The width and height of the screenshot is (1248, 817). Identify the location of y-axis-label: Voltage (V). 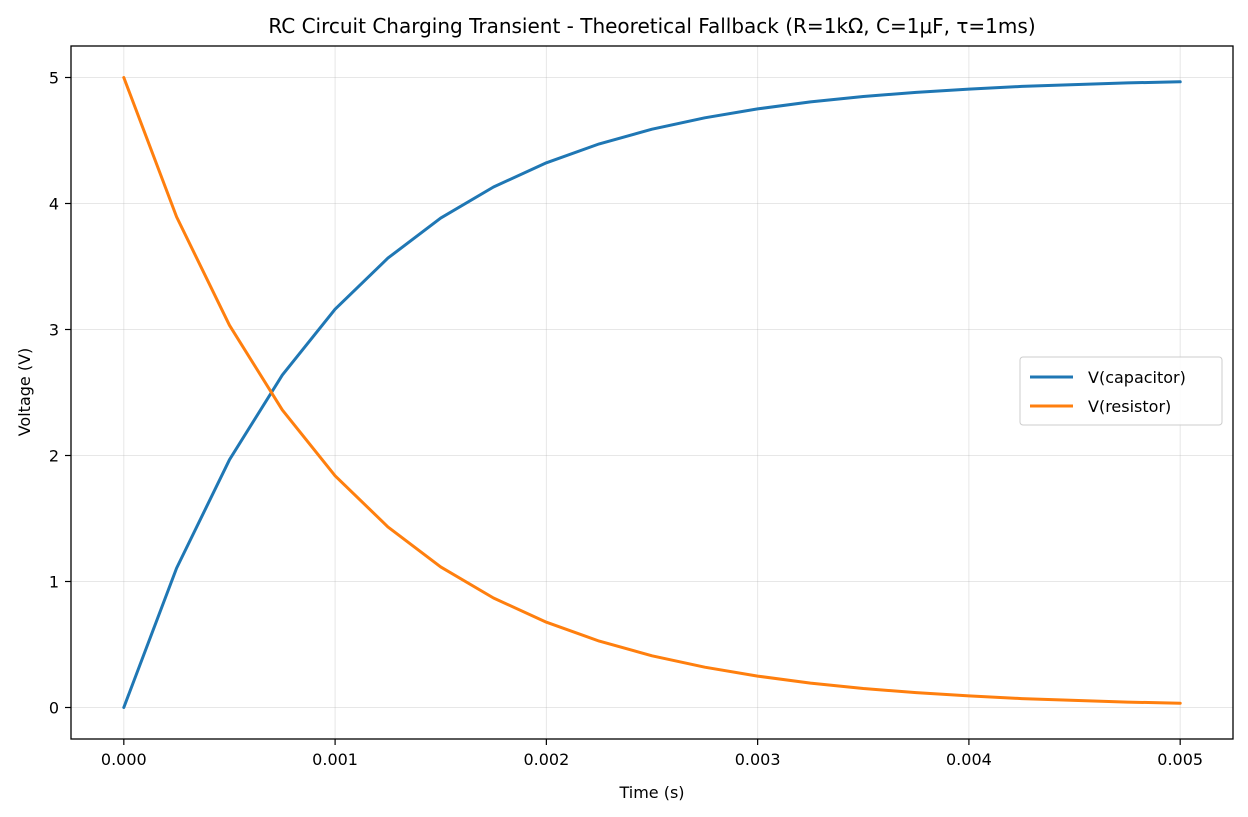
(24, 392).